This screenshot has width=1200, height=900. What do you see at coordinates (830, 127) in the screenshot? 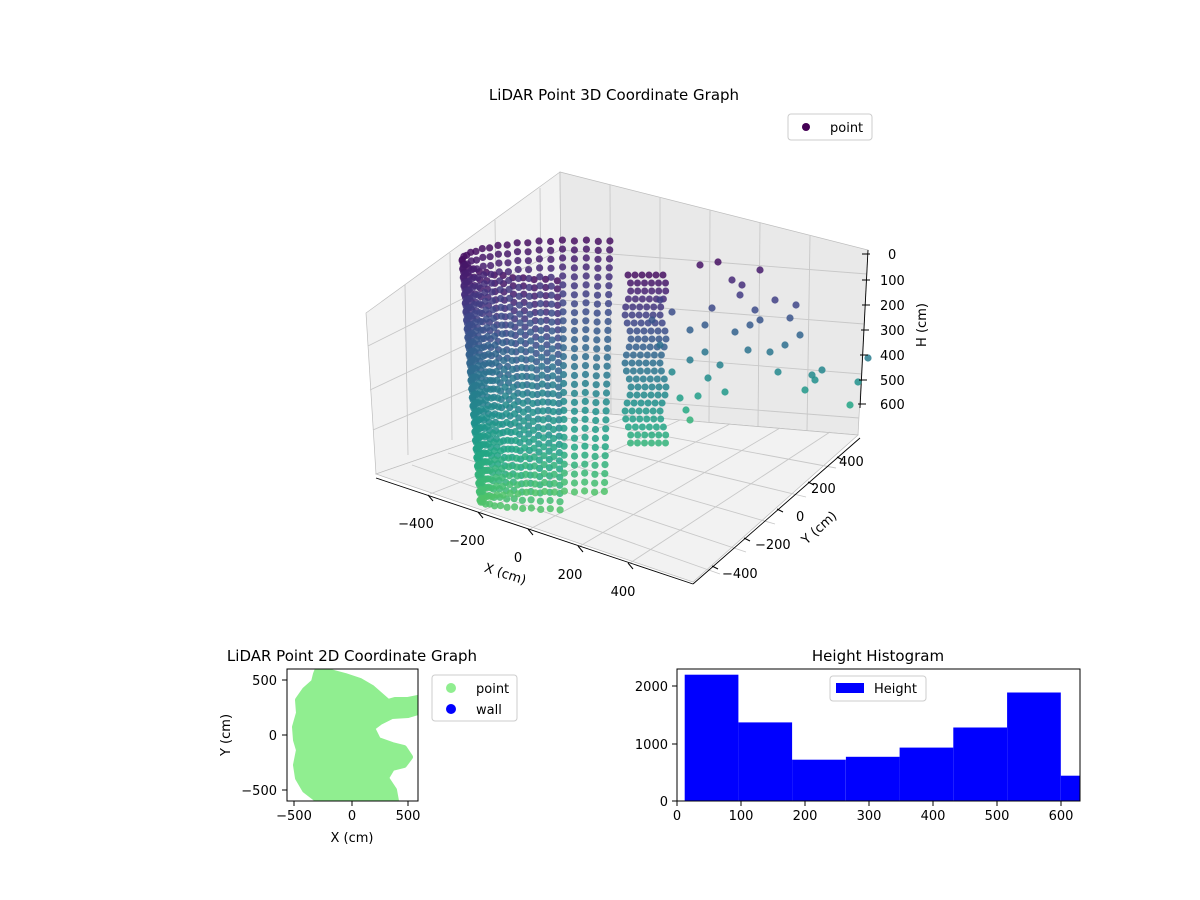
I see `legend-3d: point` at bounding box center [830, 127].